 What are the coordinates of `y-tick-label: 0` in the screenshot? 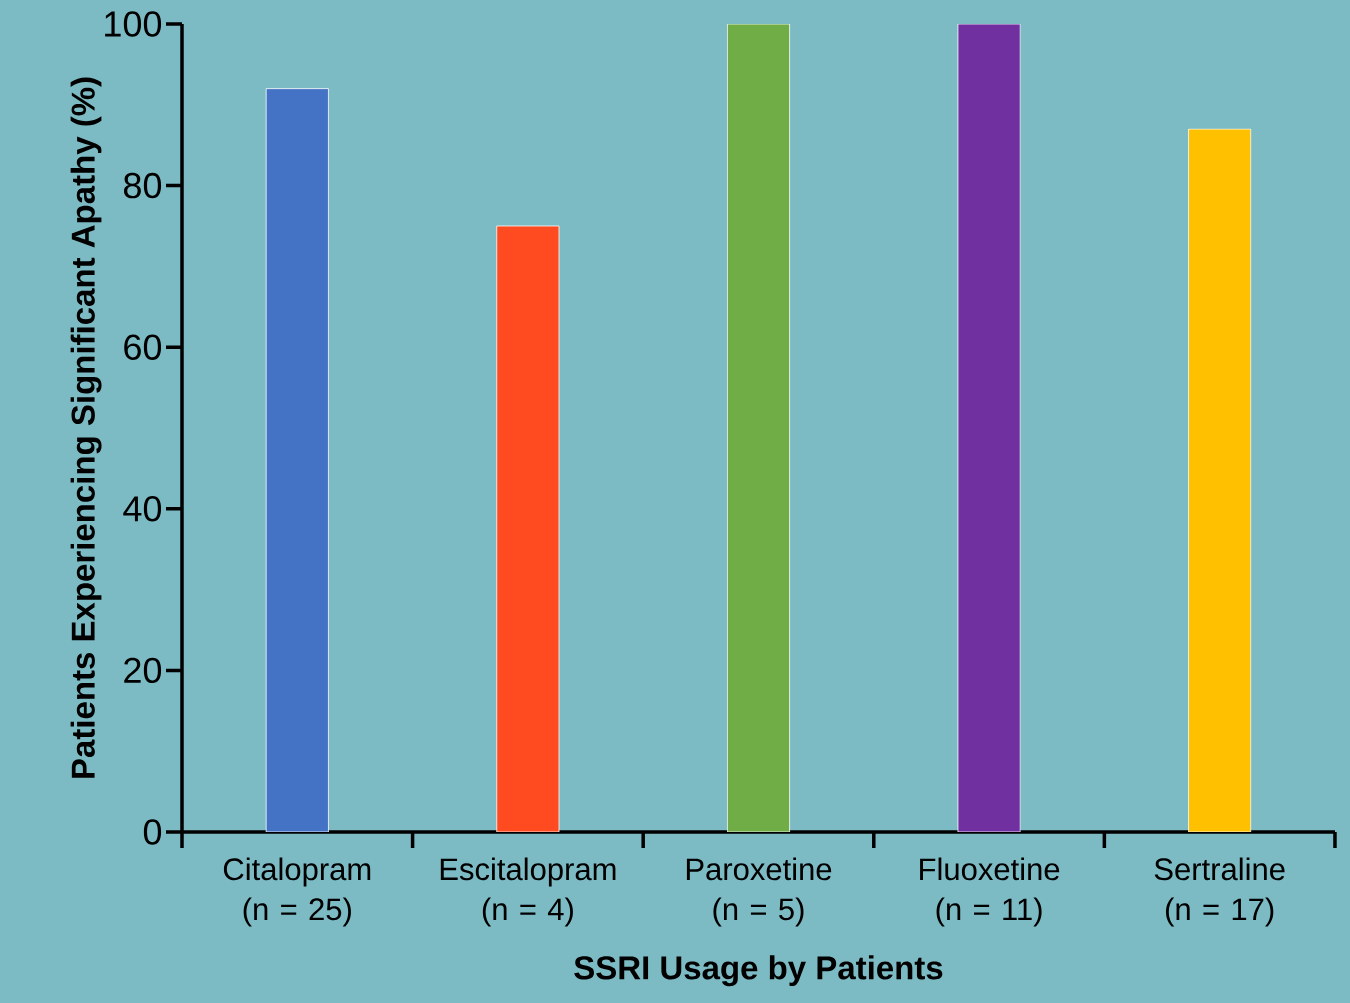 It's located at (152, 832).